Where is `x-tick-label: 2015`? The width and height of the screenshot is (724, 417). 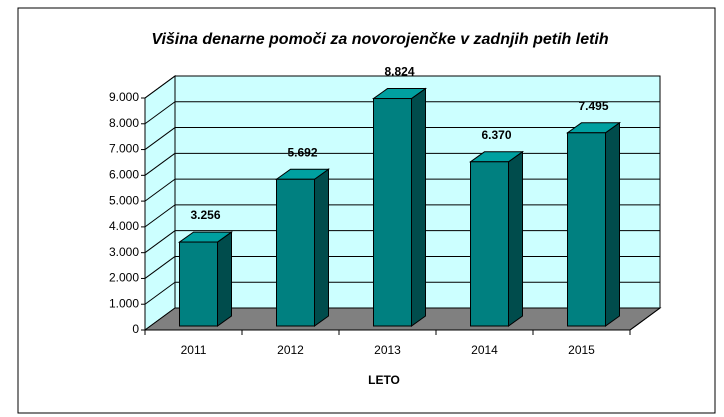
x-tick-label: 2015 is located at coordinates (581, 350).